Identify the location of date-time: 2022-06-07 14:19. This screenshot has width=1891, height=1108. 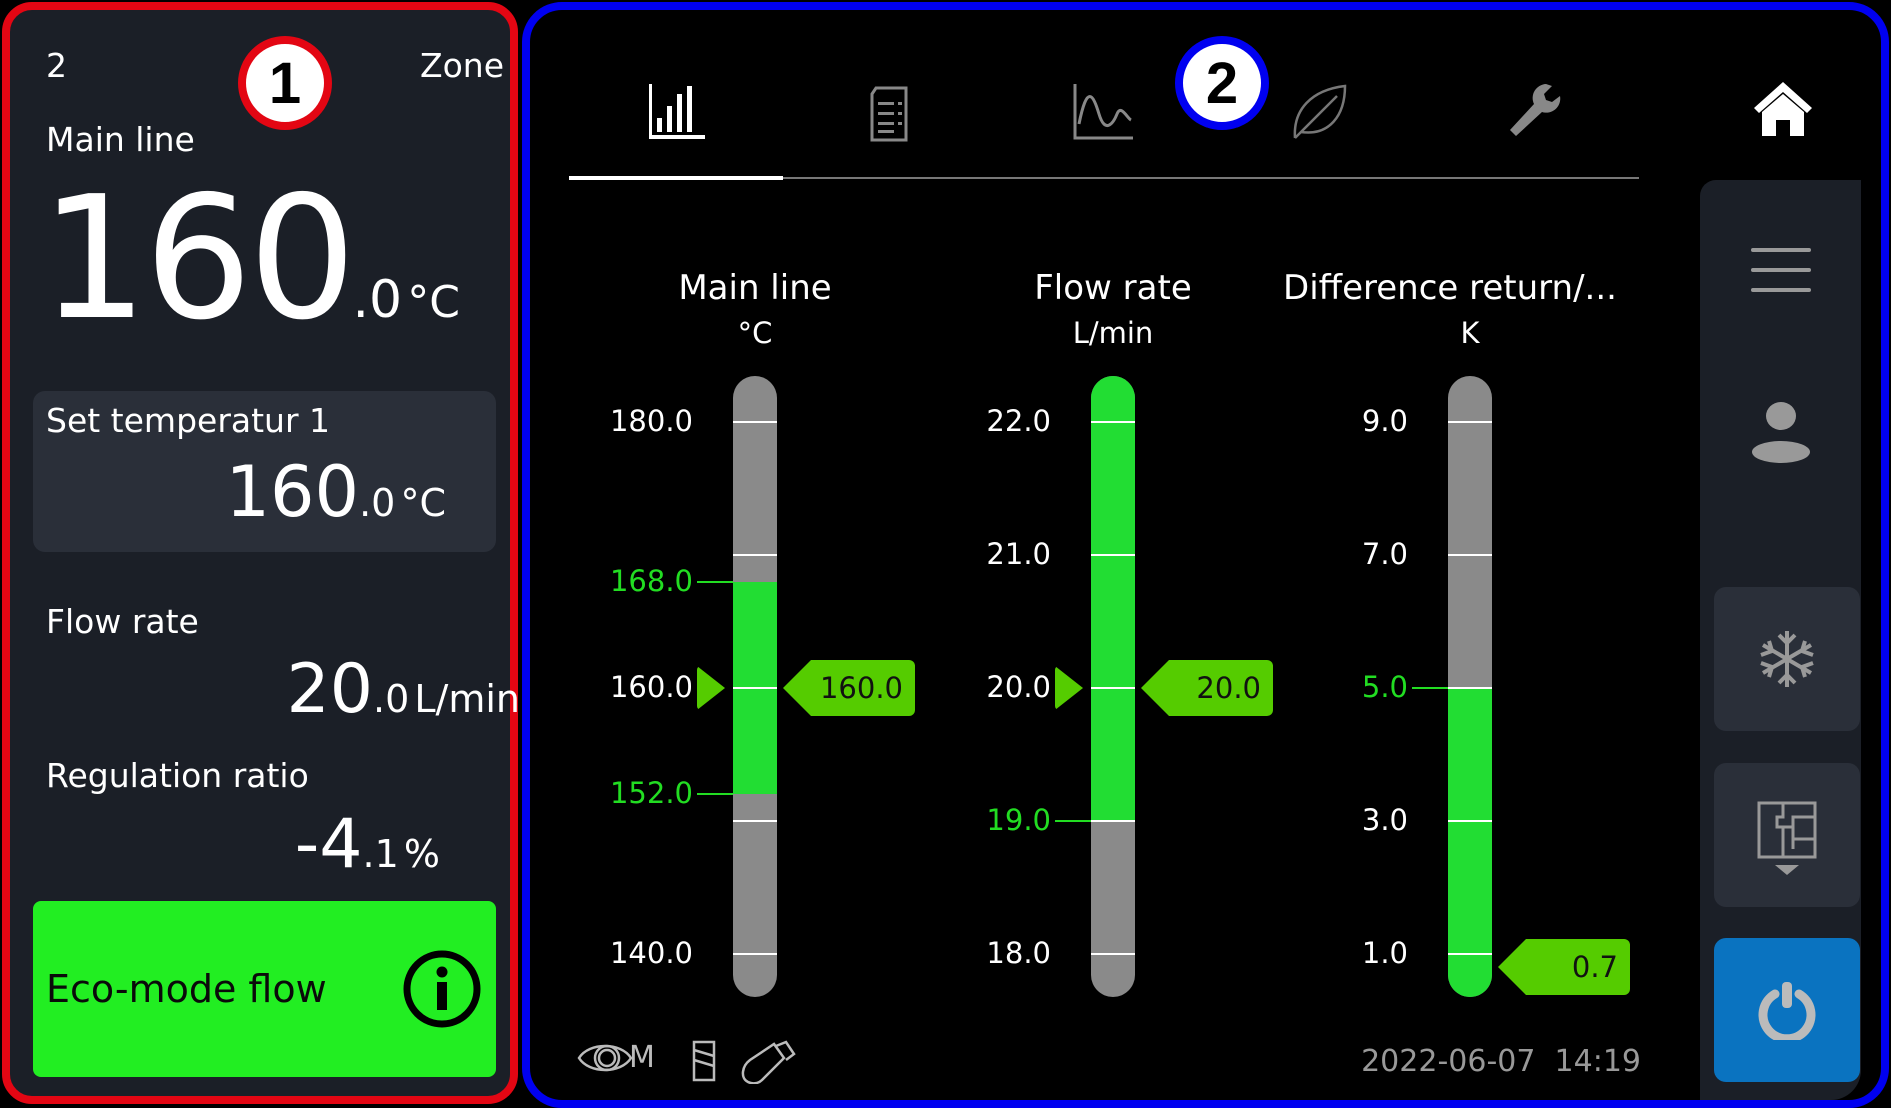
(1501, 1061).